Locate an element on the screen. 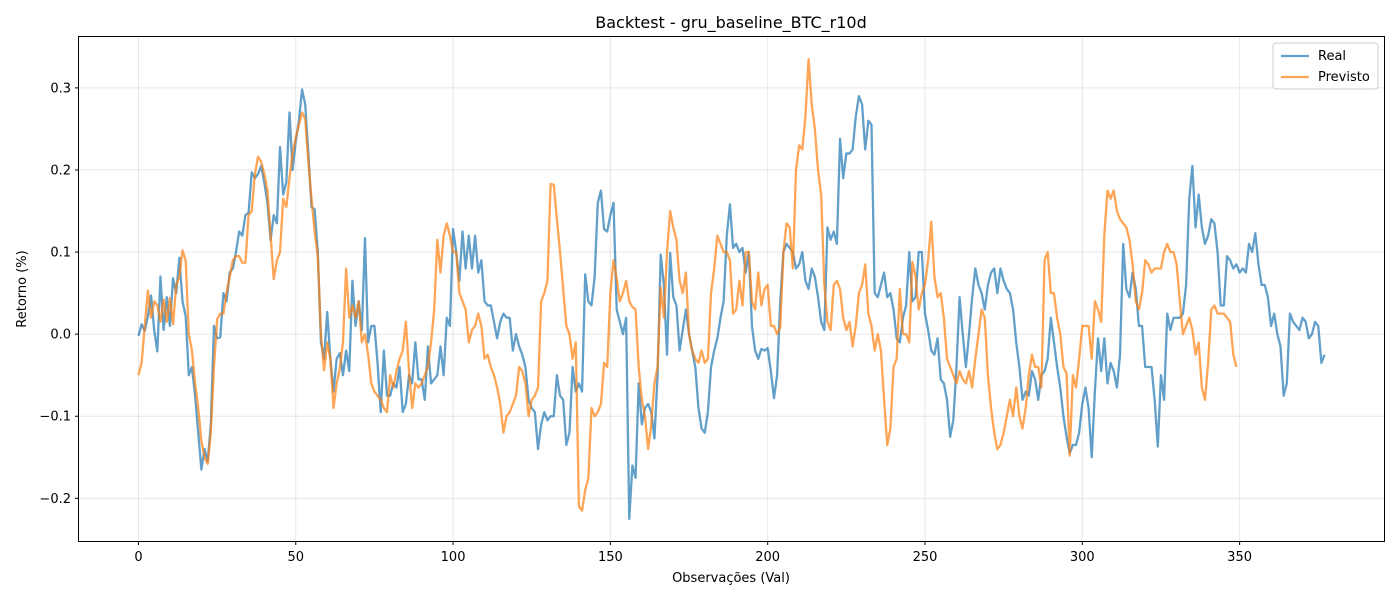 The image size is (1400, 600). x-tick-label: 100 is located at coordinates (453, 557).